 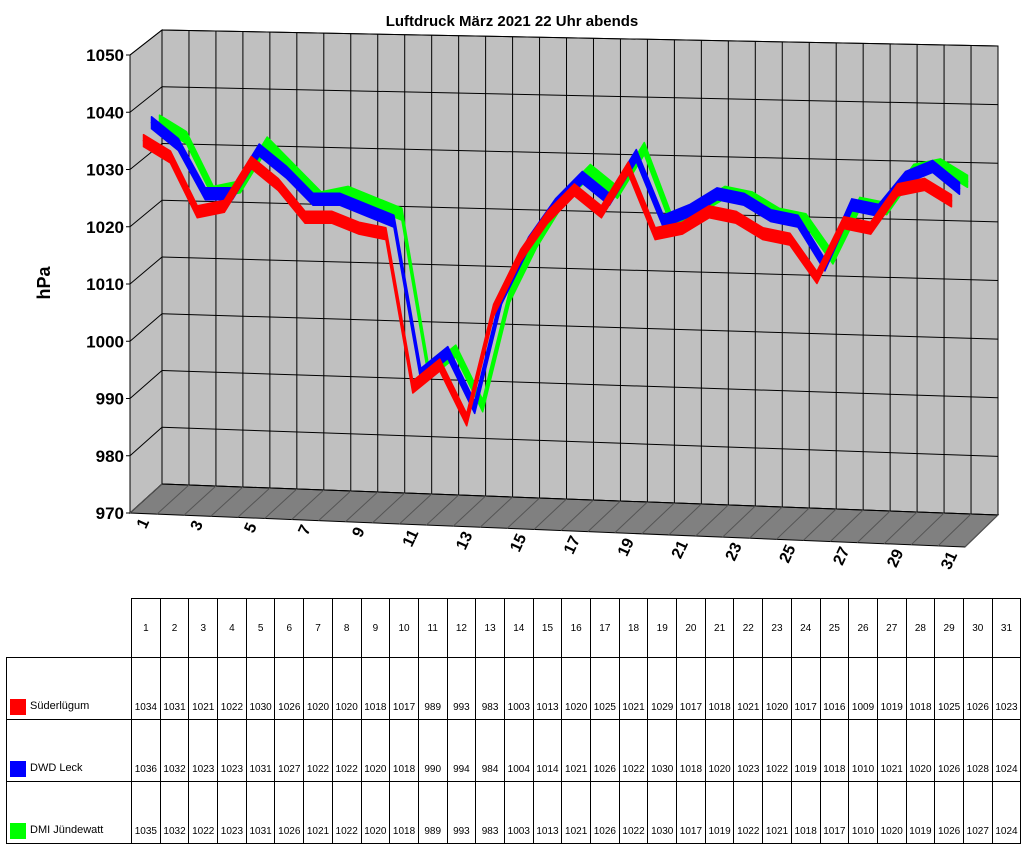 What do you see at coordinates (432, 812) in the screenshot?
I see `table-value-cell: 989` at bounding box center [432, 812].